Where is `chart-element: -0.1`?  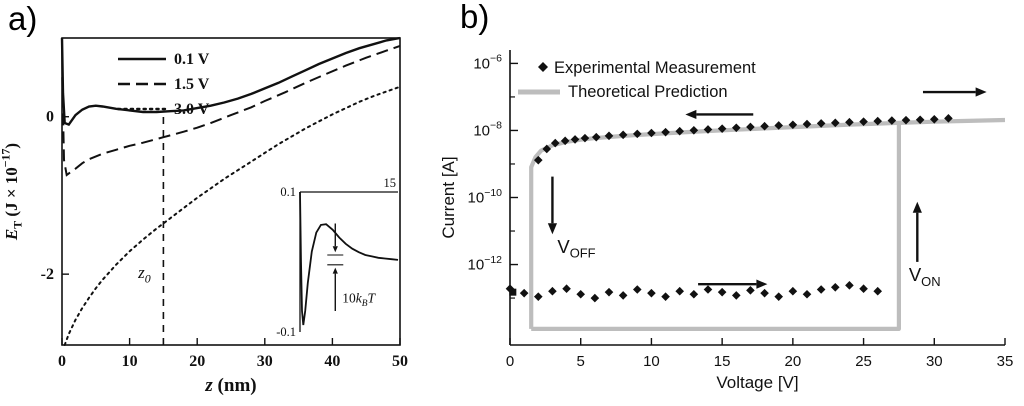
chart-element: -0.1 is located at coordinates (286, 332).